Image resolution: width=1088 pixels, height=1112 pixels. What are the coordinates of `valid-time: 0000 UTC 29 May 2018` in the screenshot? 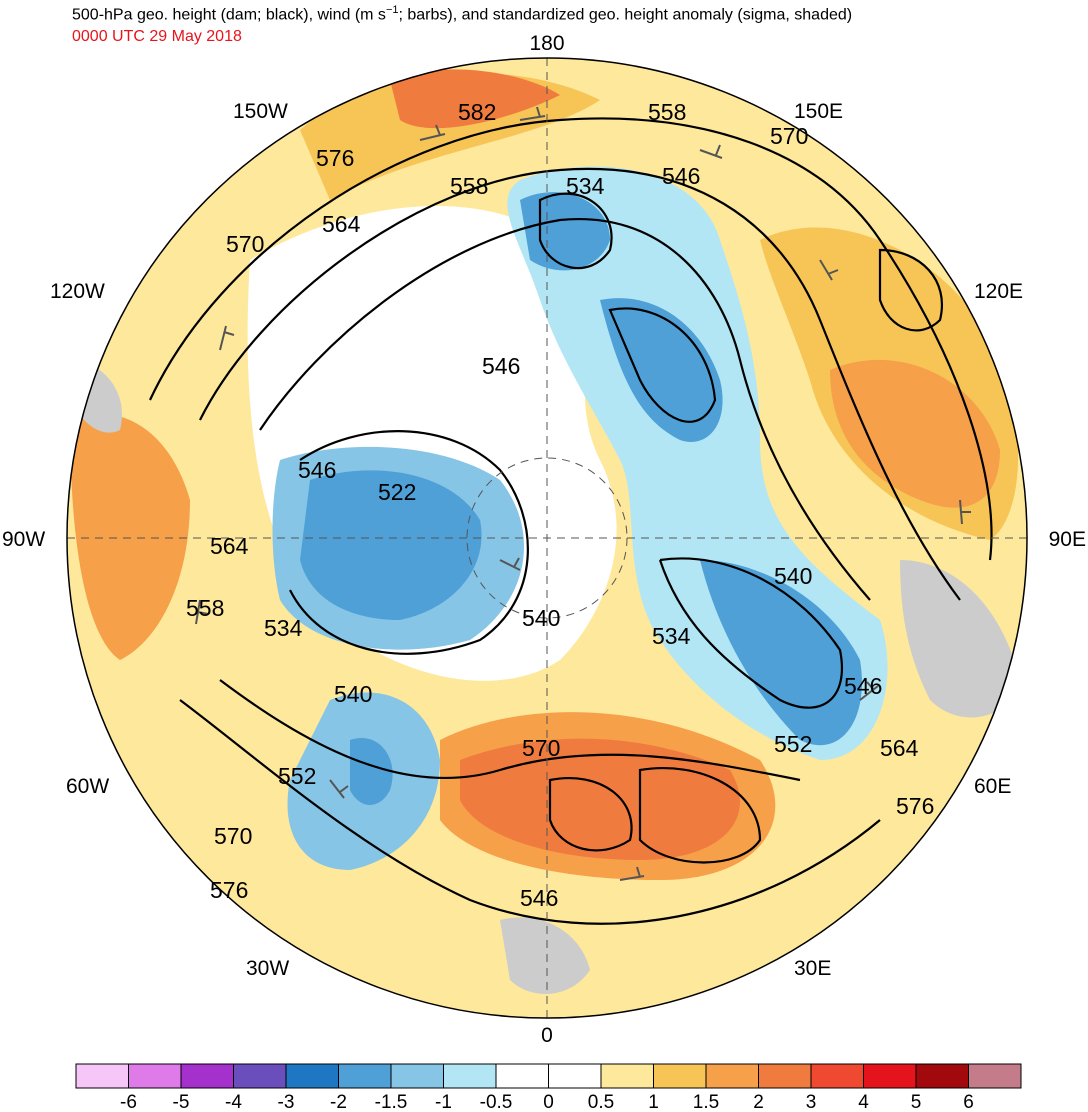 It's located at (157, 36).